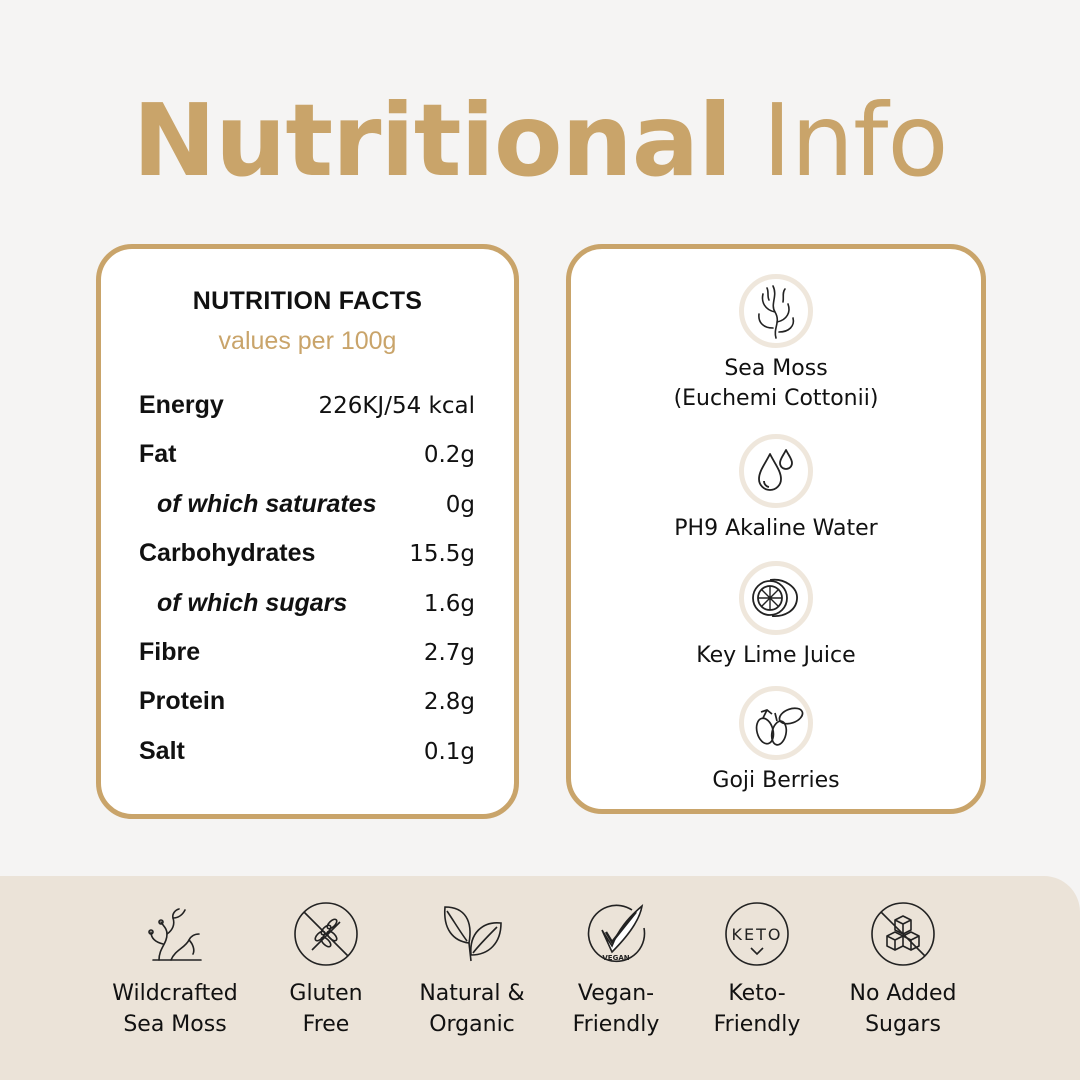 The image size is (1080, 1080). Describe the element at coordinates (252, 602) in the screenshot. I see `nutrient-label: of which sugars` at that location.